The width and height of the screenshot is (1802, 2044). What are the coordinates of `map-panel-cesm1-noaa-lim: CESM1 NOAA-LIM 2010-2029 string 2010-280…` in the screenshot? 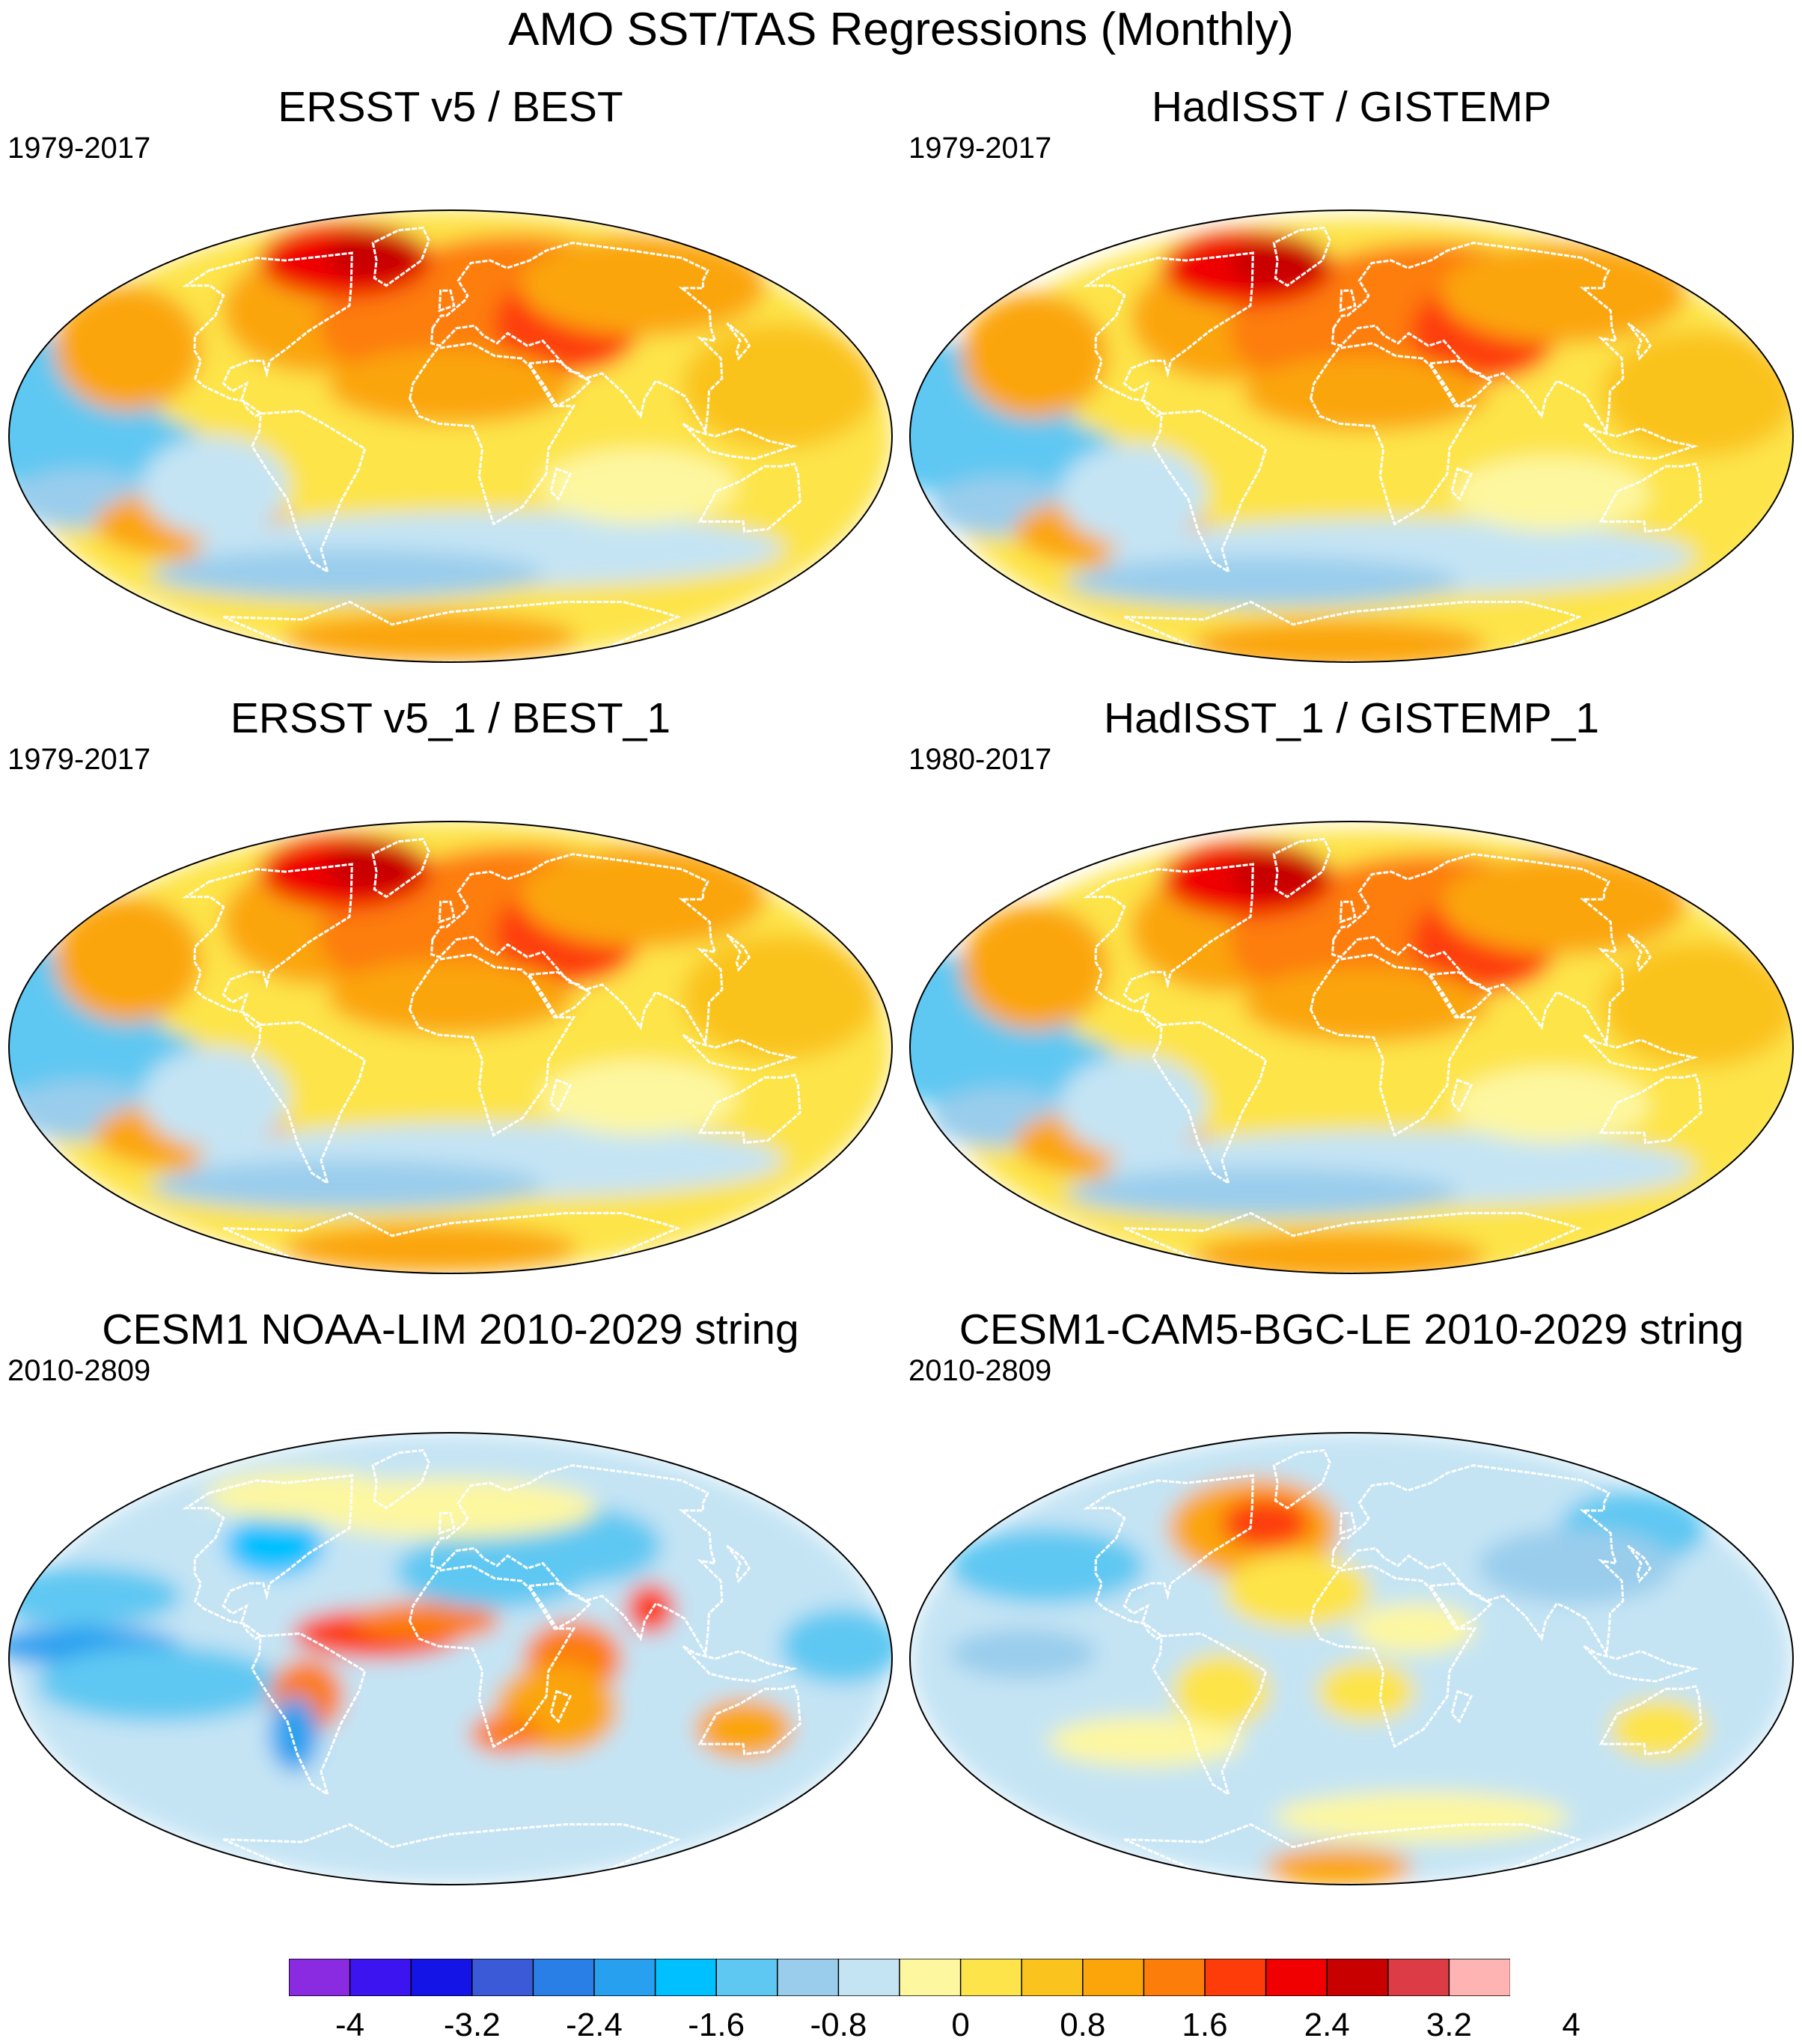 It's located at (450, 1609).